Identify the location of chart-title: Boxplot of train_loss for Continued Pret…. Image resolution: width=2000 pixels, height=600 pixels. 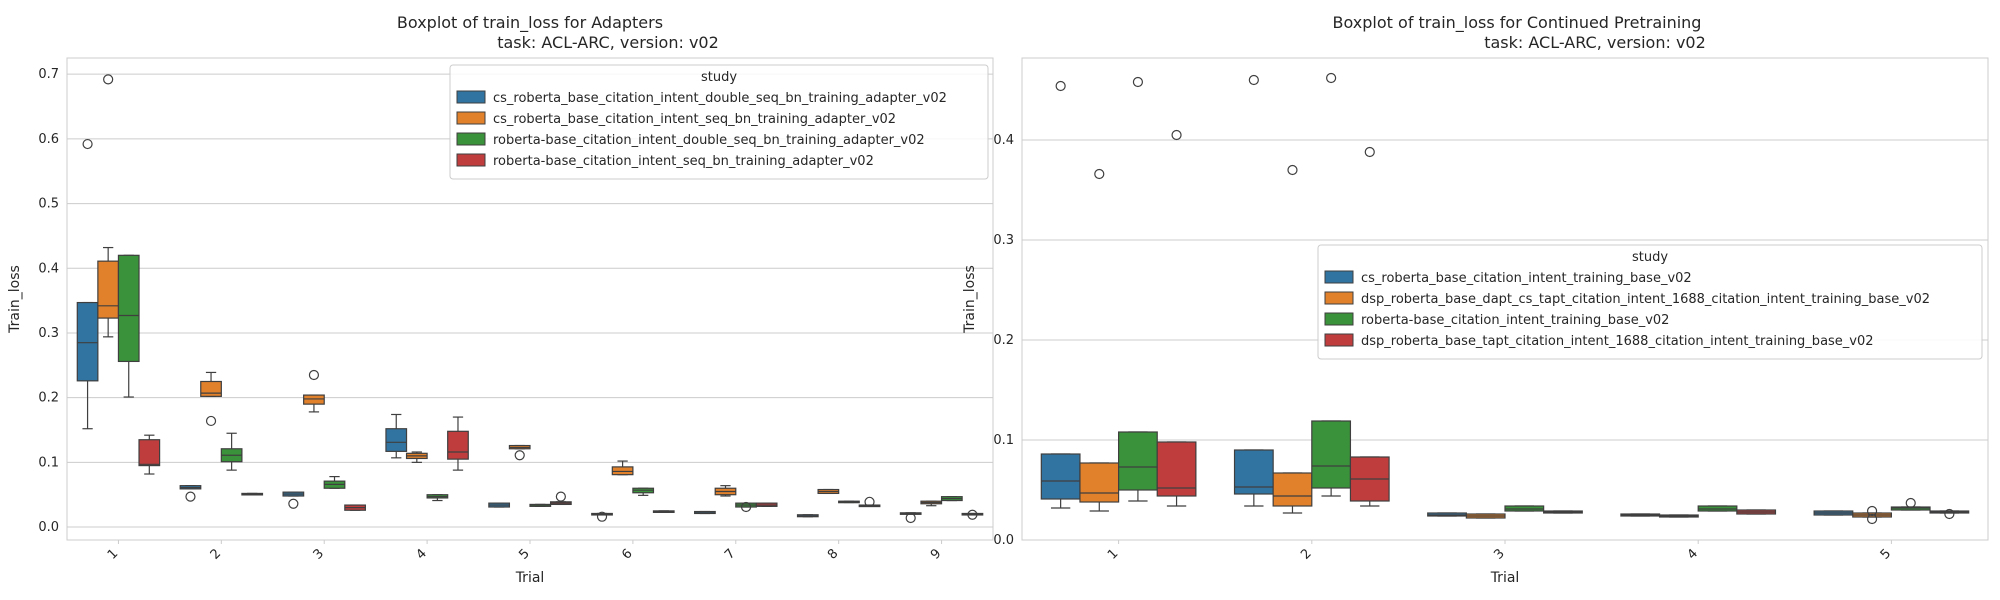
(1517, 23).